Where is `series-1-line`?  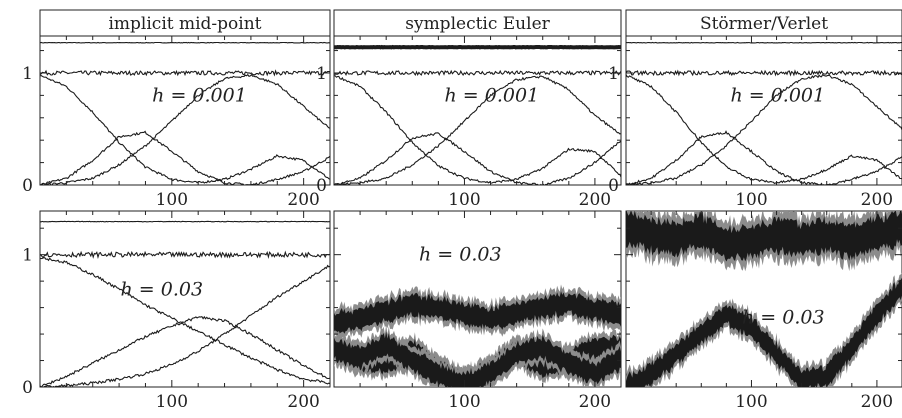 series-1-line is located at coordinates (185, 221).